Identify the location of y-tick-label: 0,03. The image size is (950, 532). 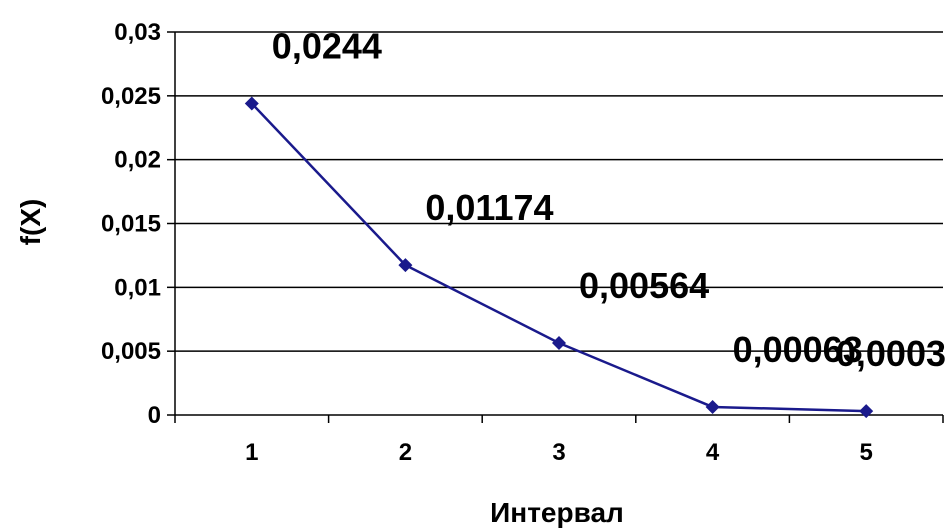
(137, 32).